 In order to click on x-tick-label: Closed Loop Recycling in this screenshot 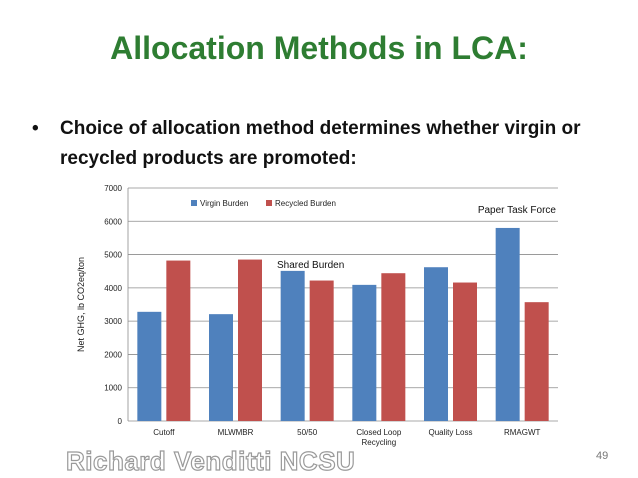, I will do `click(378, 437)`.